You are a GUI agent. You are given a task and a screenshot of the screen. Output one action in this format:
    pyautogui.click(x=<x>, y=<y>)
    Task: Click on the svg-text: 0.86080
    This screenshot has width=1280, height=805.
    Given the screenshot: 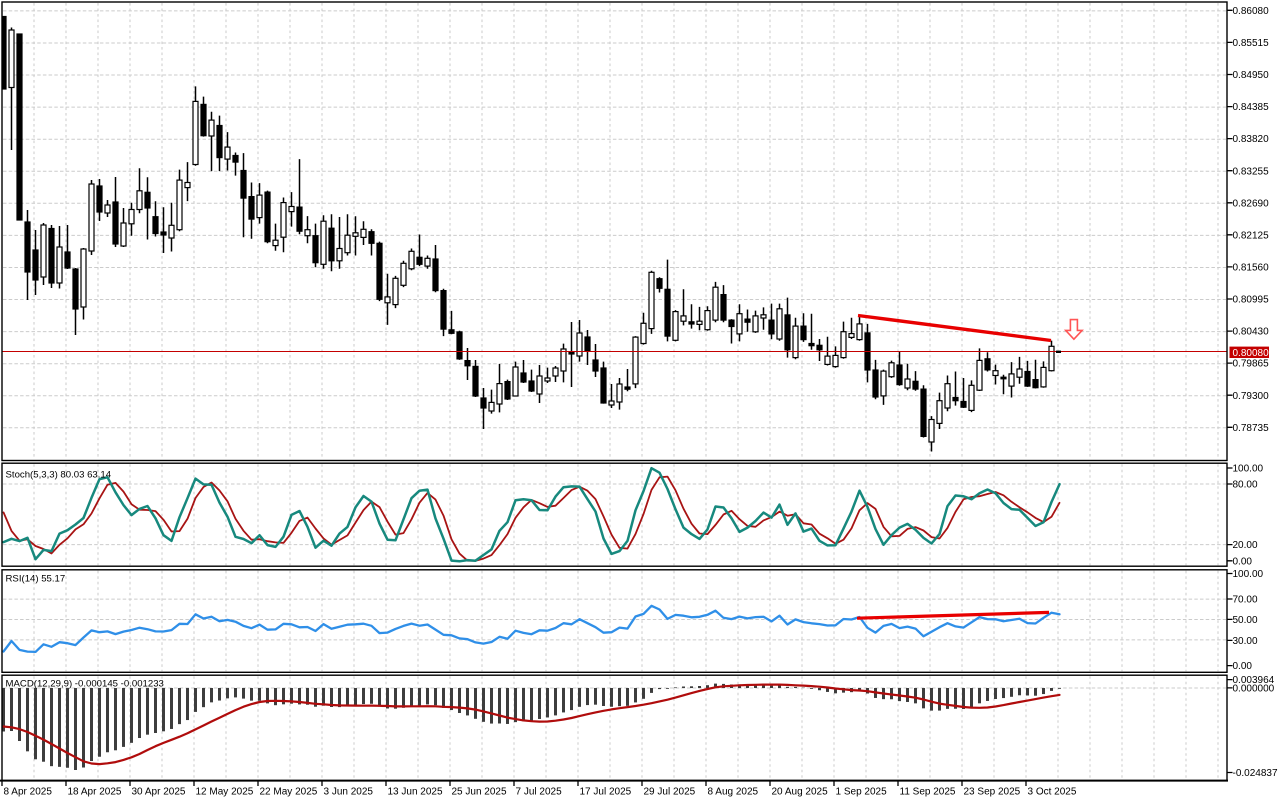 What is the action you would take?
    pyautogui.click(x=1251, y=11)
    